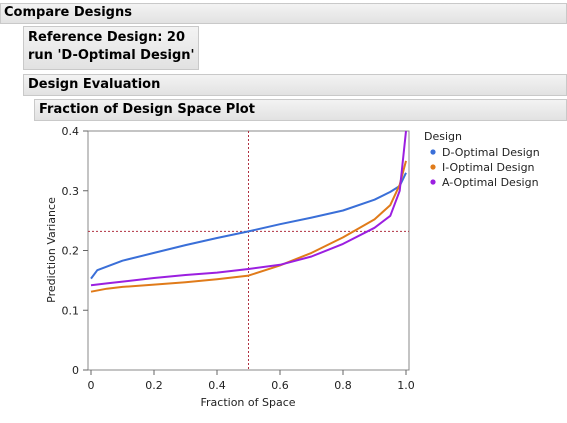  What do you see at coordinates (75, 370) in the screenshot?
I see `y-tick-label: 0` at bounding box center [75, 370].